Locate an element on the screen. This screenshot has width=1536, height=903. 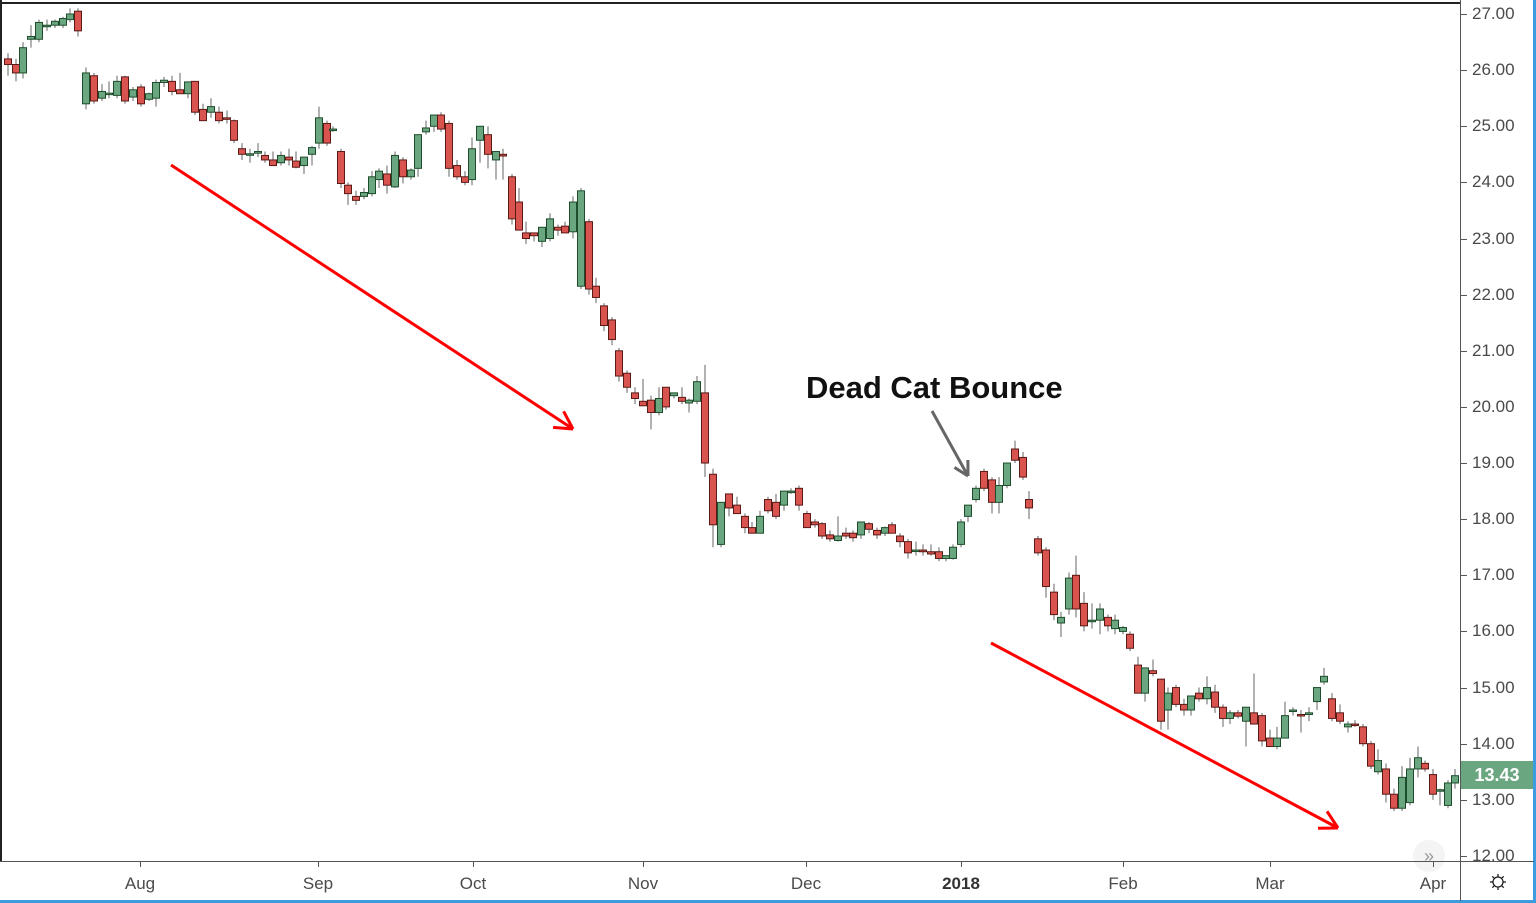
price-tick-label: 19.00 is located at coordinates (1493, 463).